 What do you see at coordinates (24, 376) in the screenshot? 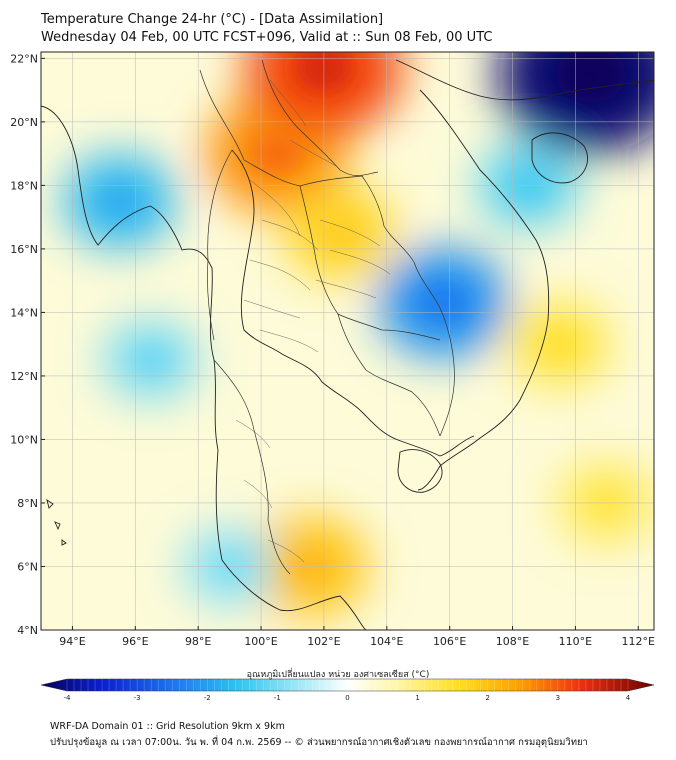
I see `lat-tick-label: 12°N` at bounding box center [24, 376].